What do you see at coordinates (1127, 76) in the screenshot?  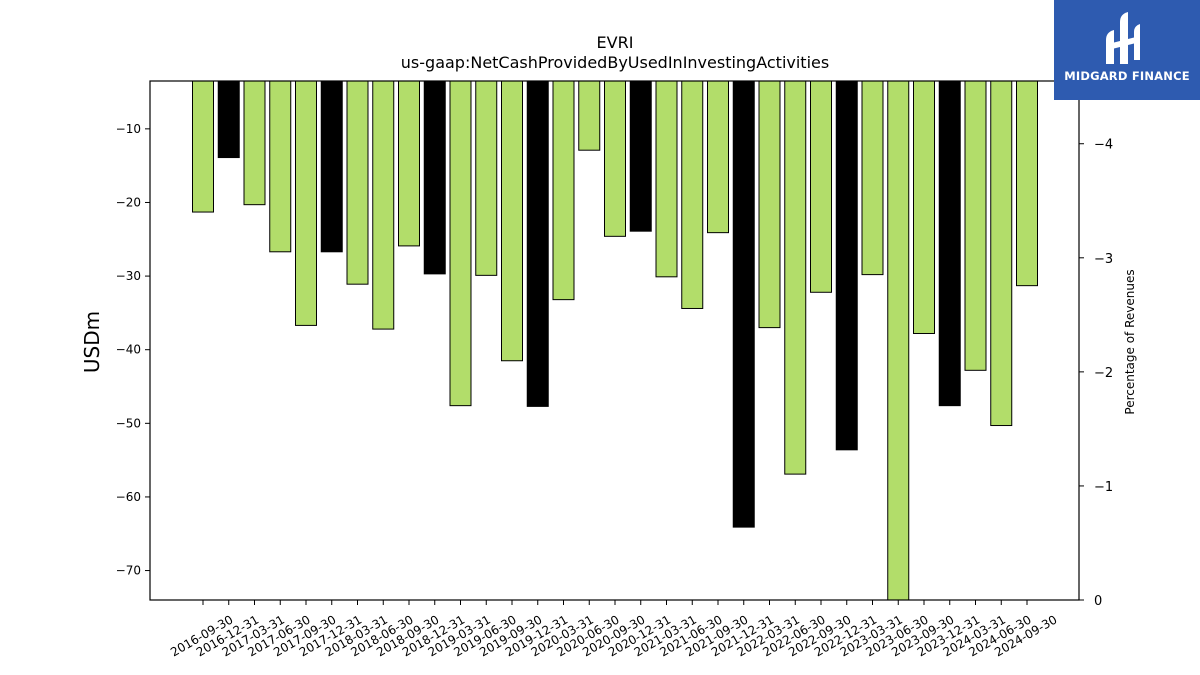 I see `logo-text: MIDGARD FINANCE` at bounding box center [1127, 76].